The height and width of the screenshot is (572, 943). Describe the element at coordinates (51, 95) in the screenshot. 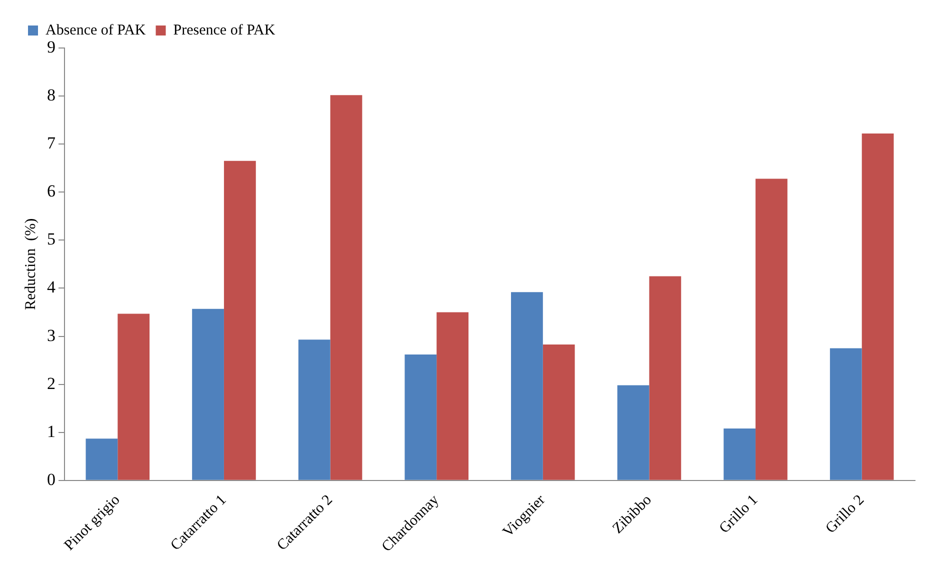

I see `y-tick-label: 8` at that location.